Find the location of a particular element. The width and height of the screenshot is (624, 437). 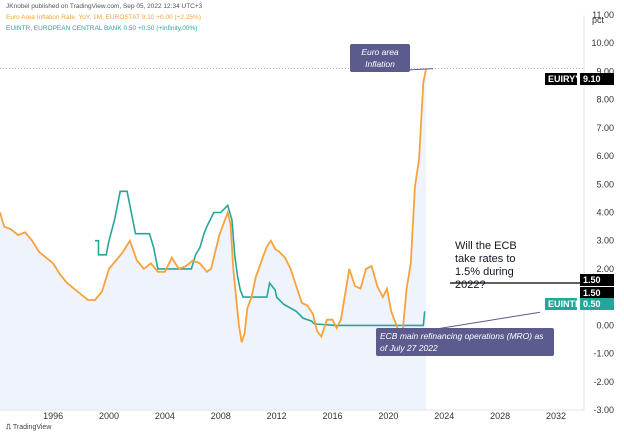

y-tick-label: 10.00 is located at coordinates (602, 43).